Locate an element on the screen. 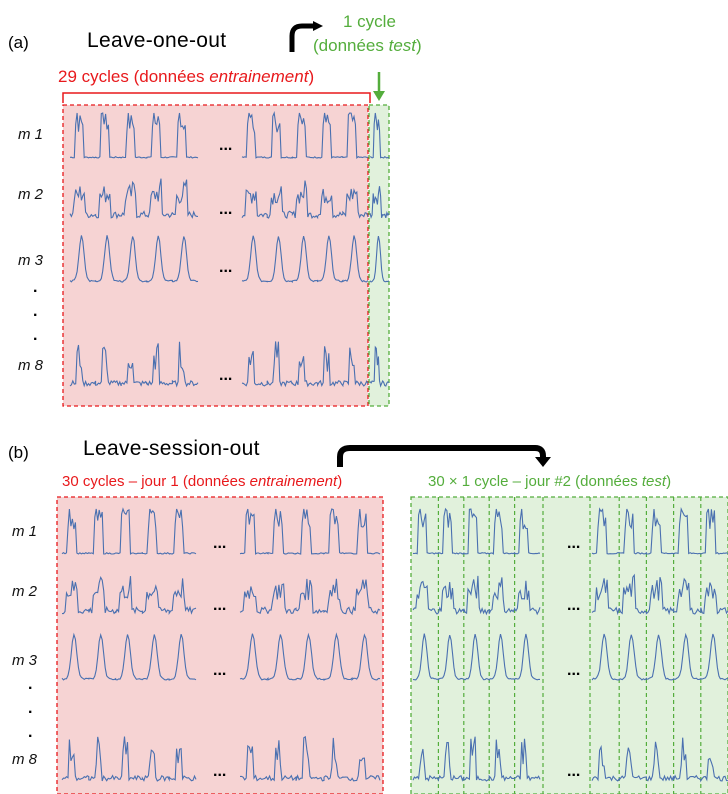  panel-b-row-label: m 2 is located at coordinates (25, 591).